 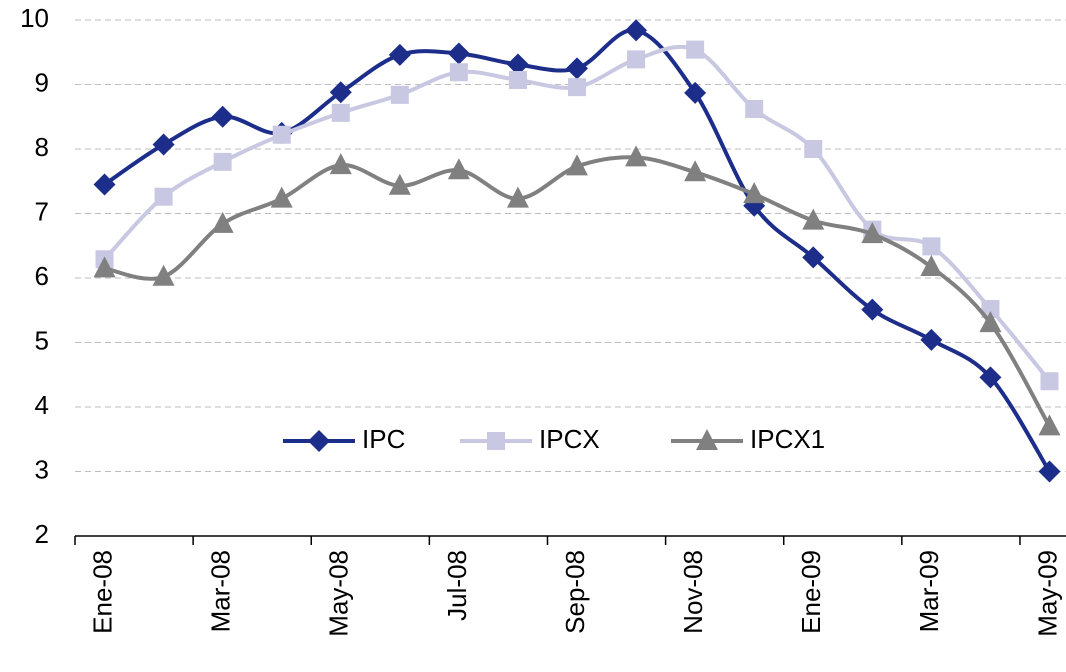 What do you see at coordinates (42, 340) in the screenshot?
I see `y-tick-label: 5` at bounding box center [42, 340].